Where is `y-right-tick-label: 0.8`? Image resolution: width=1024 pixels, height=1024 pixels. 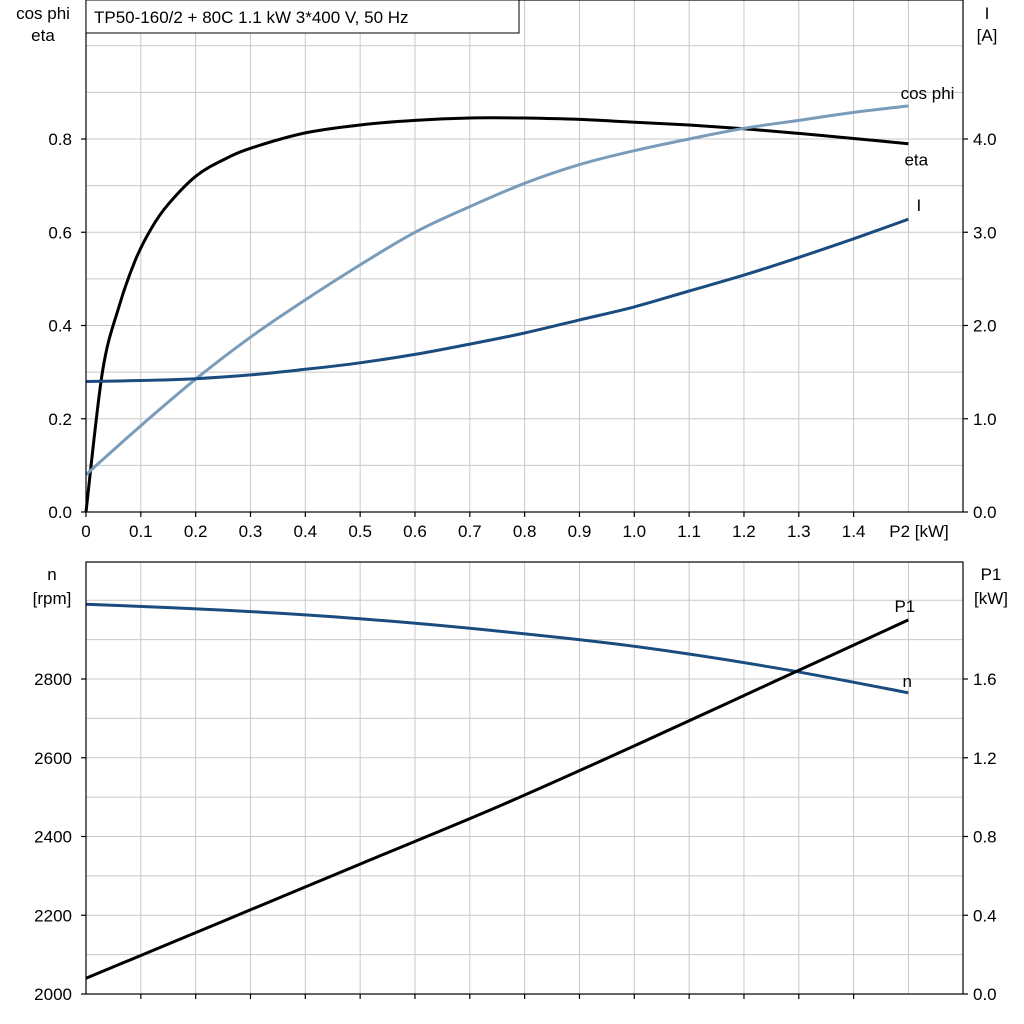
y-right-tick-label: 0.8 is located at coordinates (985, 837).